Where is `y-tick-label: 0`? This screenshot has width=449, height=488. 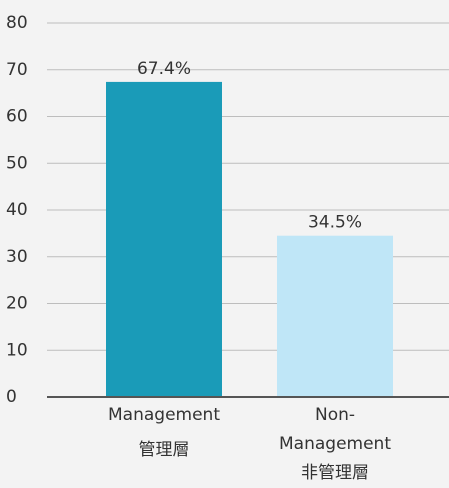
y-tick-label: 0 is located at coordinates (11, 397).